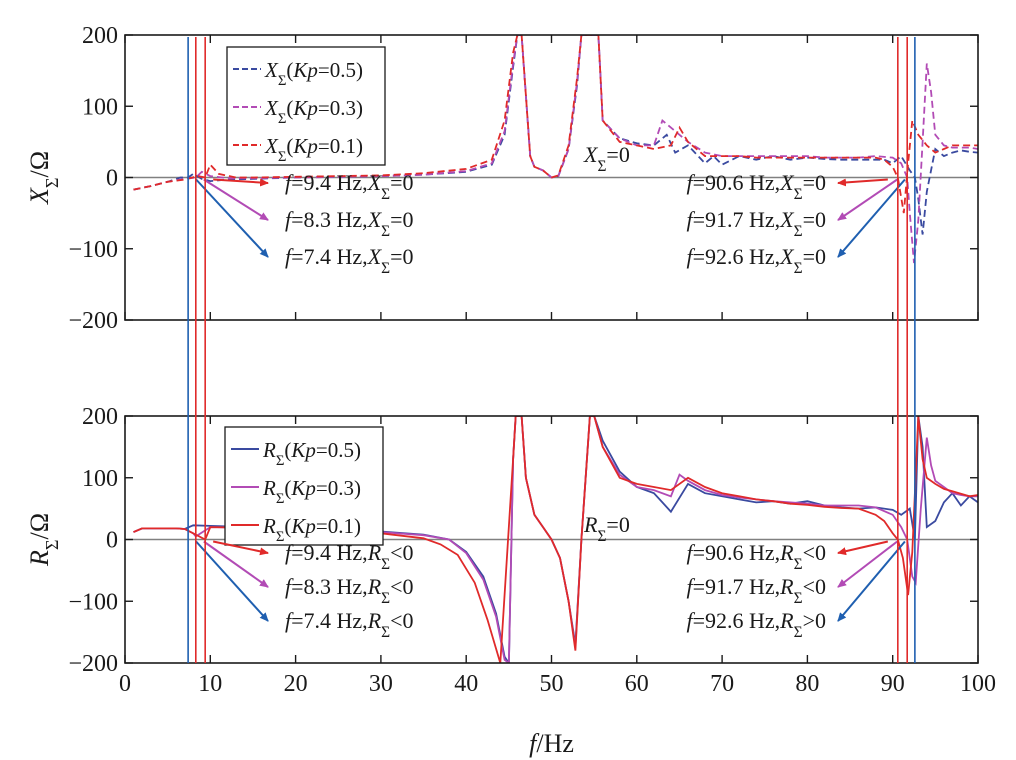 This screenshot has width=1016, height=760. I want to click on bottom-annotation-label-1: f=8.3 Hz,RΣ<0, so click(349, 590).